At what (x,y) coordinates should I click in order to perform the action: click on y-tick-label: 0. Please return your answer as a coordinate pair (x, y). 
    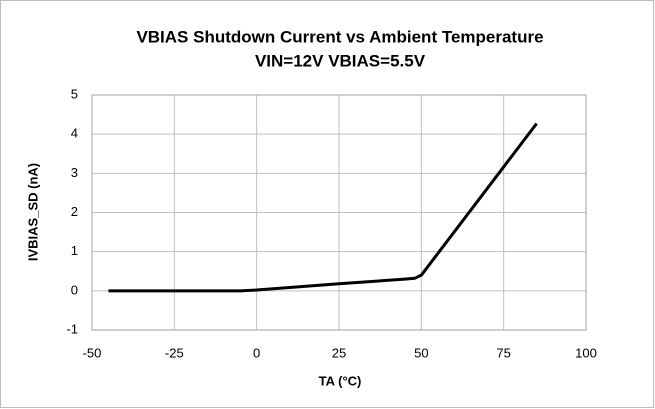
    Looking at the image, I should click on (74, 289).